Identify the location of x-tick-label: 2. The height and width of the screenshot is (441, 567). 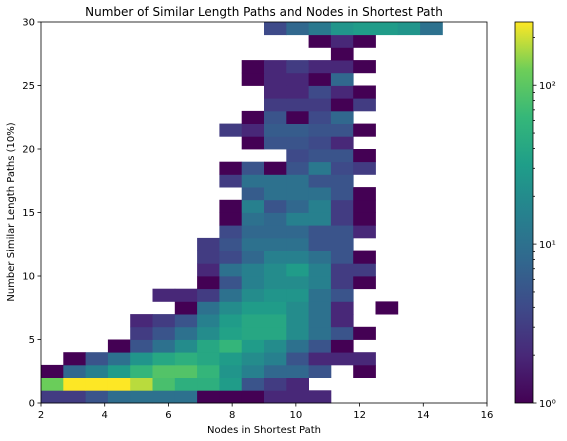
(41, 415).